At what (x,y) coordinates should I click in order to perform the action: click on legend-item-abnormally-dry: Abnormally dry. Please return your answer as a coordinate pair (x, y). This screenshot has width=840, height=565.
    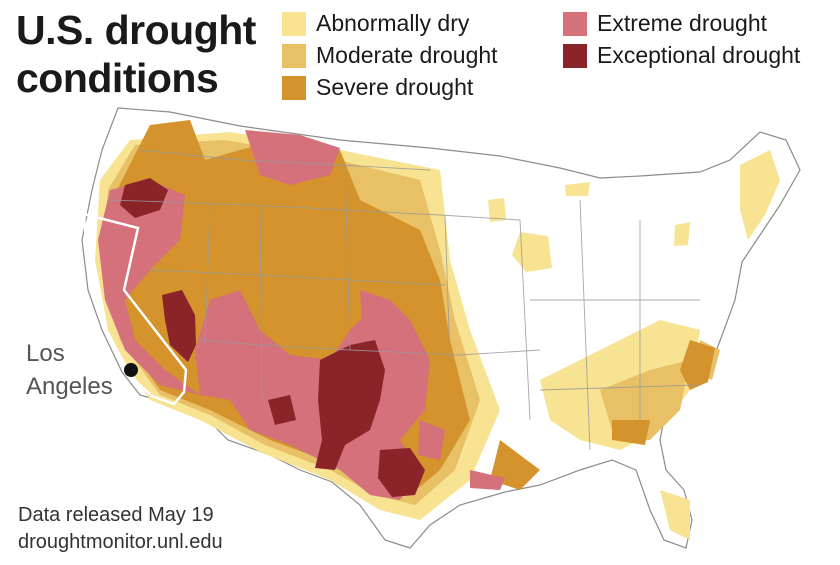
    Looking at the image, I should click on (375, 23).